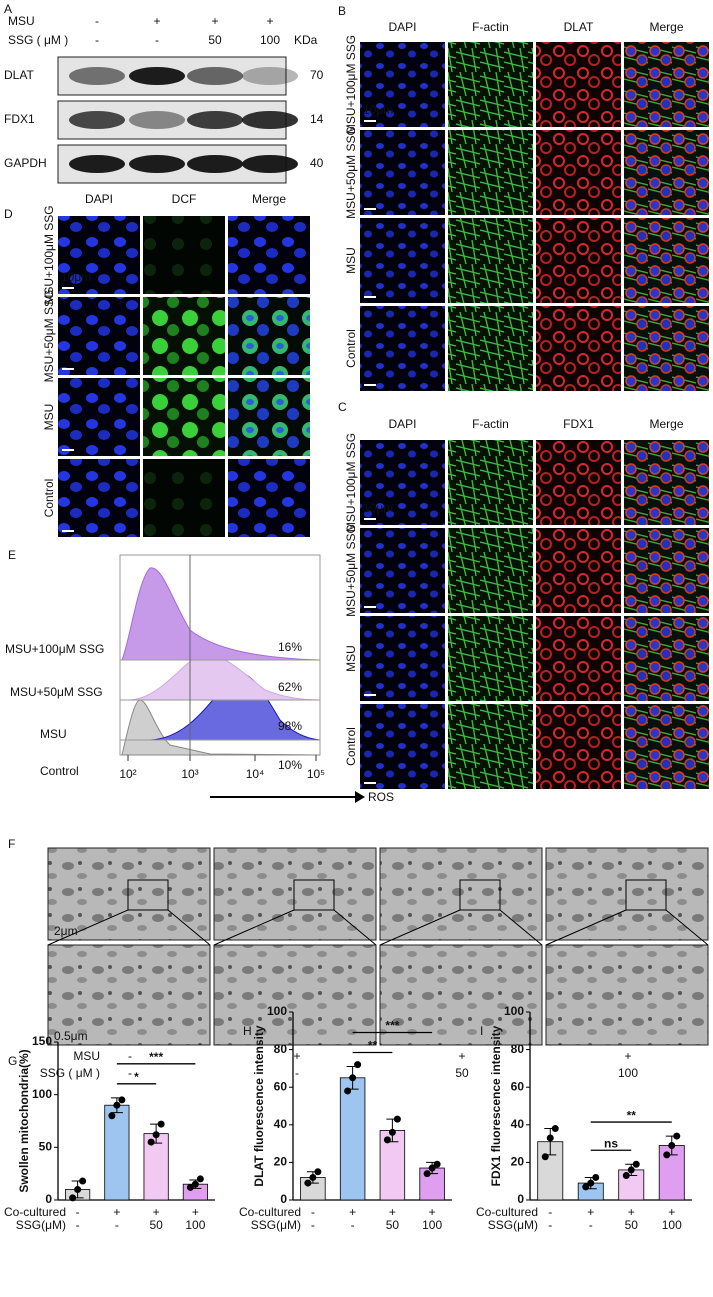 This screenshot has width=713, height=1297. What do you see at coordinates (49, 498) in the screenshot?
I see `row-label: Control` at bounding box center [49, 498].